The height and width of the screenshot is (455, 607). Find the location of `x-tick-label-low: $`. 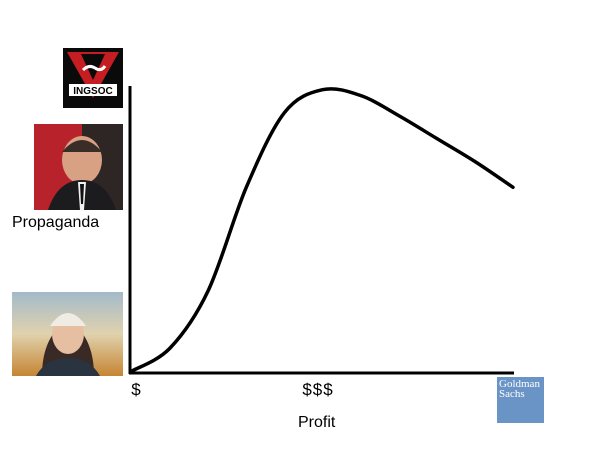

x-tick-label-low: $ is located at coordinates (136, 389).